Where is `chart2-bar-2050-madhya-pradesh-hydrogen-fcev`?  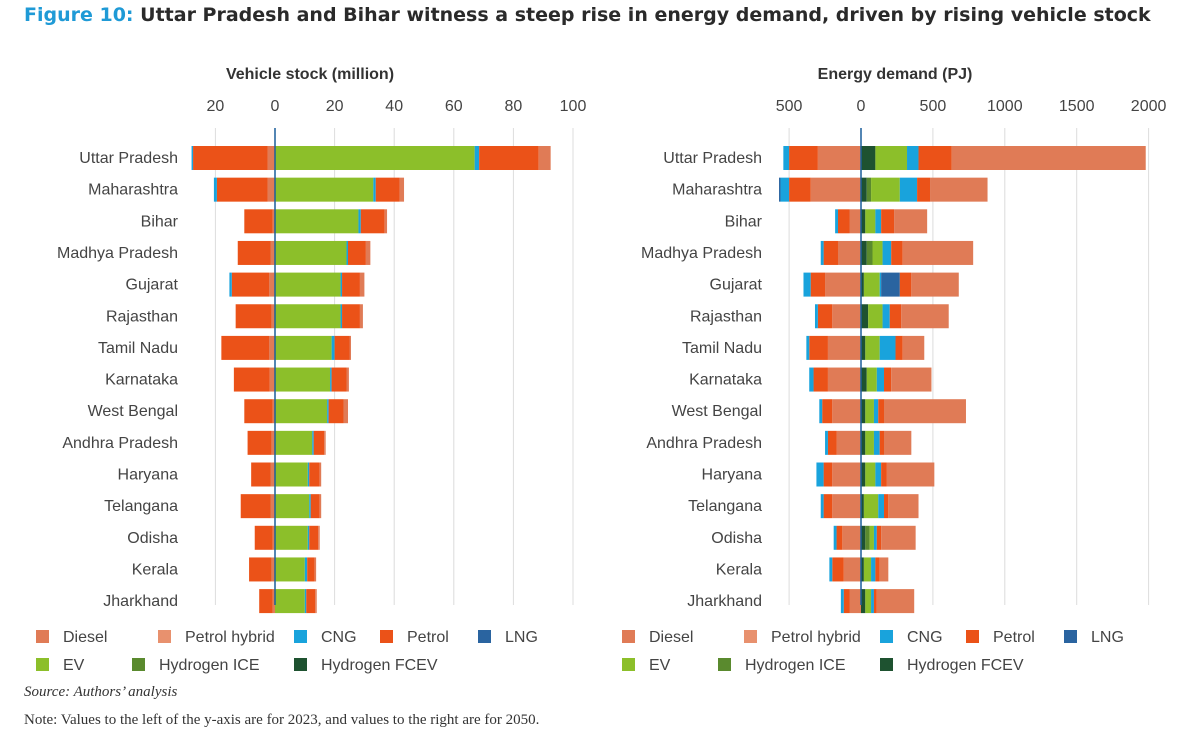
chart2-bar-2050-madhya-pradesh-hydrogen-fcev is located at coordinates (864, 252).